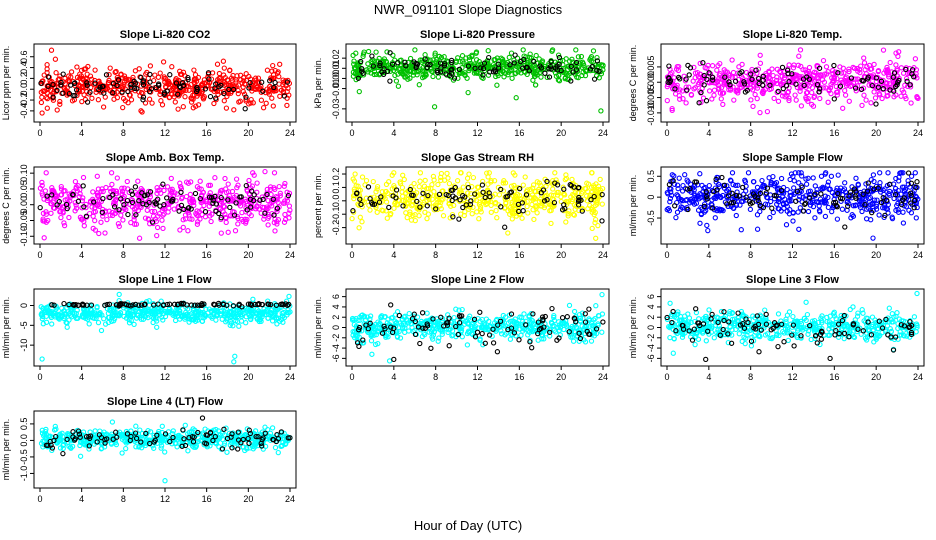  Describe the element at coordinates (651, 82) in the screenshot. I see `y-tick-label: 0.000` at that location.